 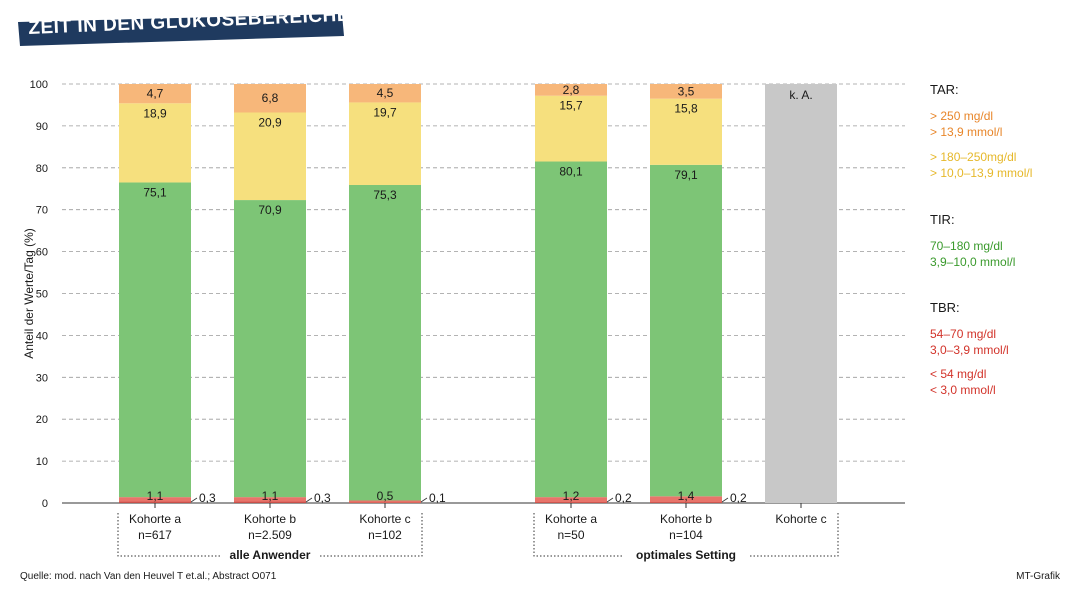 I want to click on data-label-tir: 70,9, so click(x=270, y=210).